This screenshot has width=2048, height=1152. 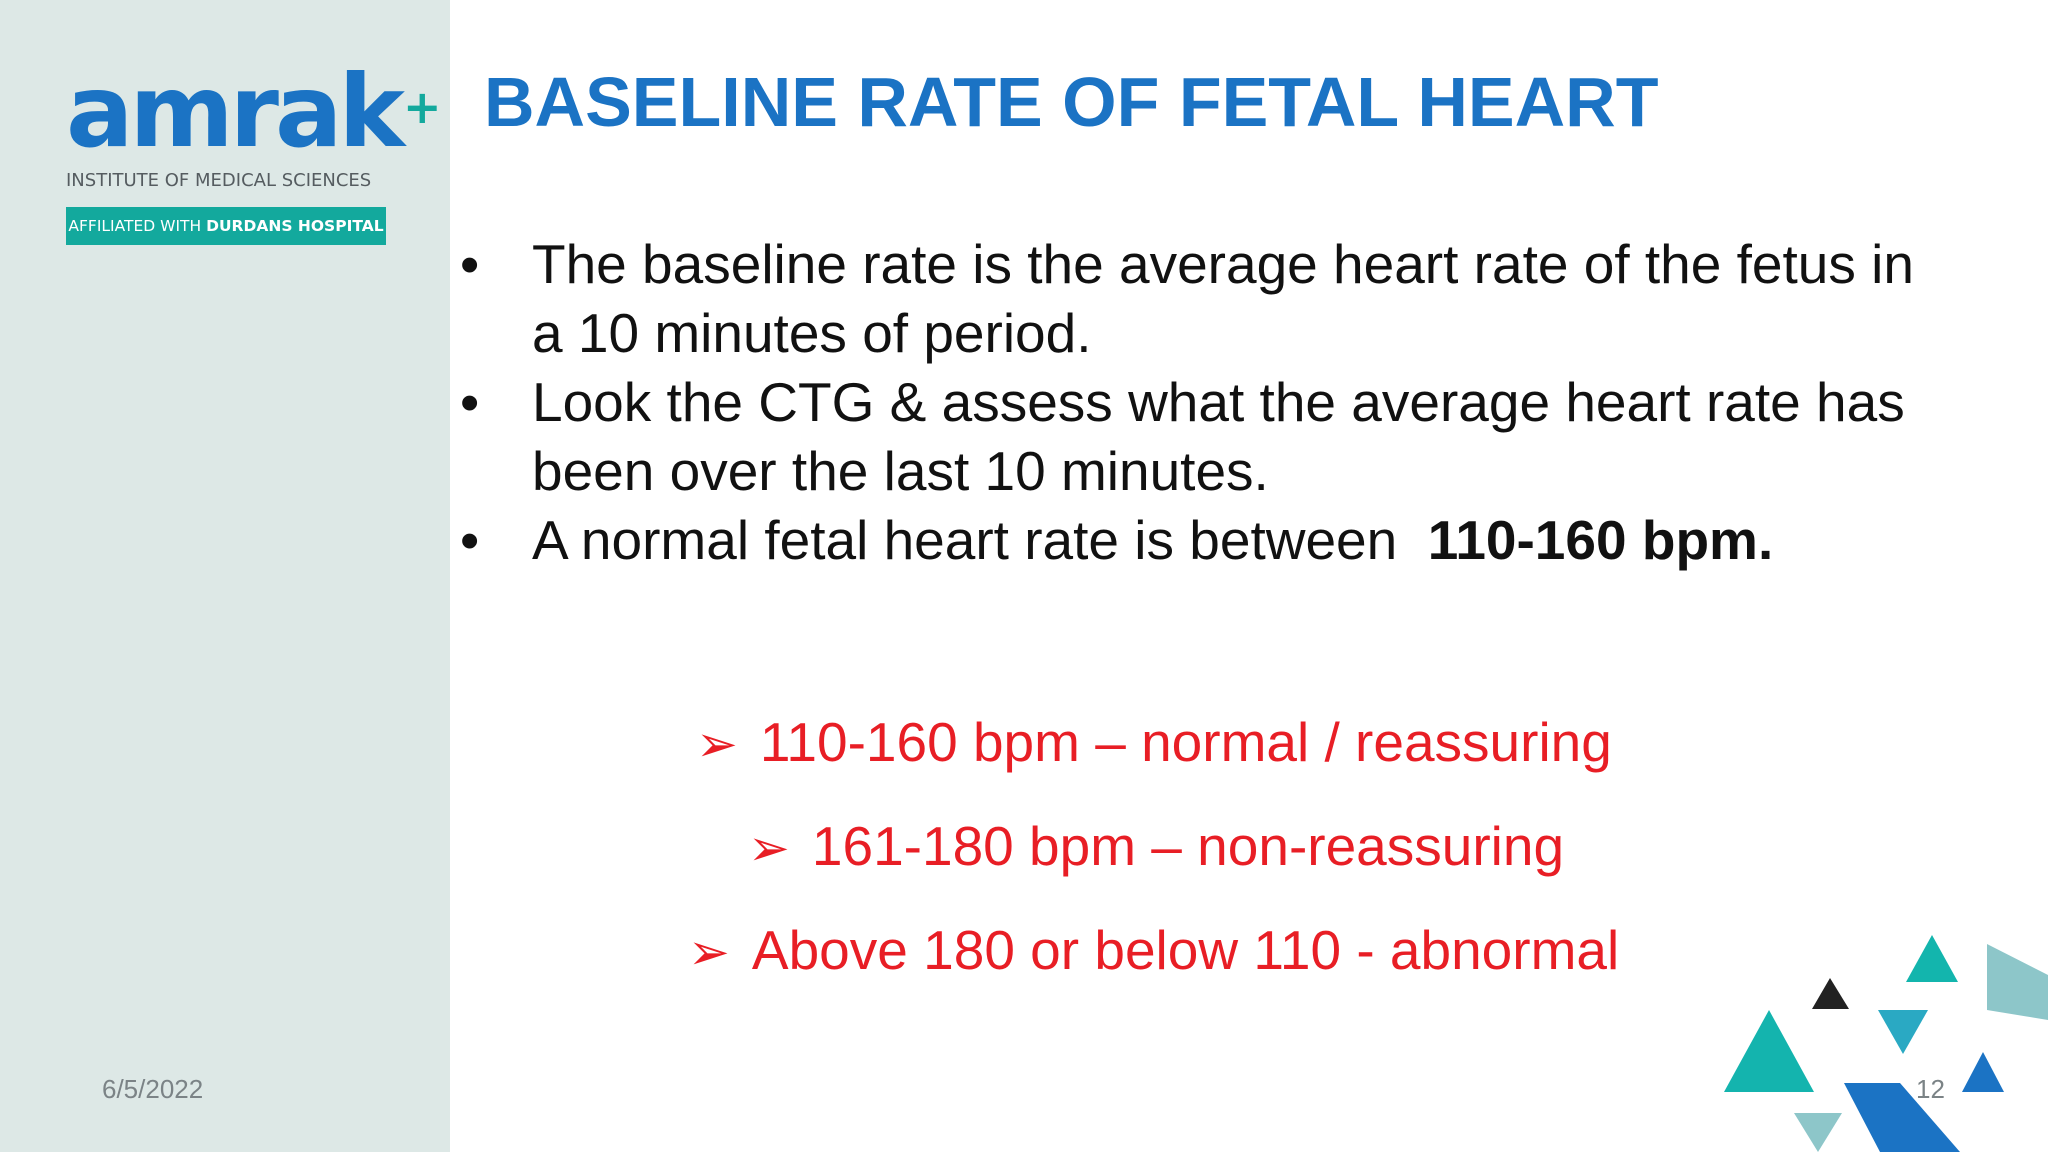 What do you see at coordinates (1930, 1089) in the screenshot?
I see `page-number: 12` at bounding box center [1930, 1089].